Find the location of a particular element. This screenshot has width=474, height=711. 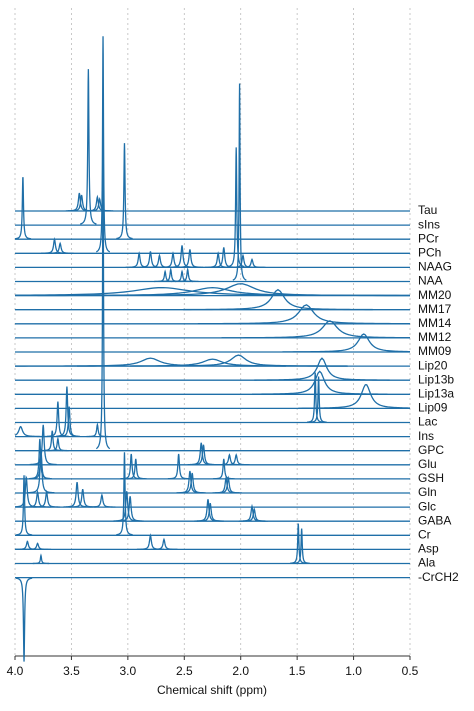

series-label: MM17 is located at coordinates (435, 309).